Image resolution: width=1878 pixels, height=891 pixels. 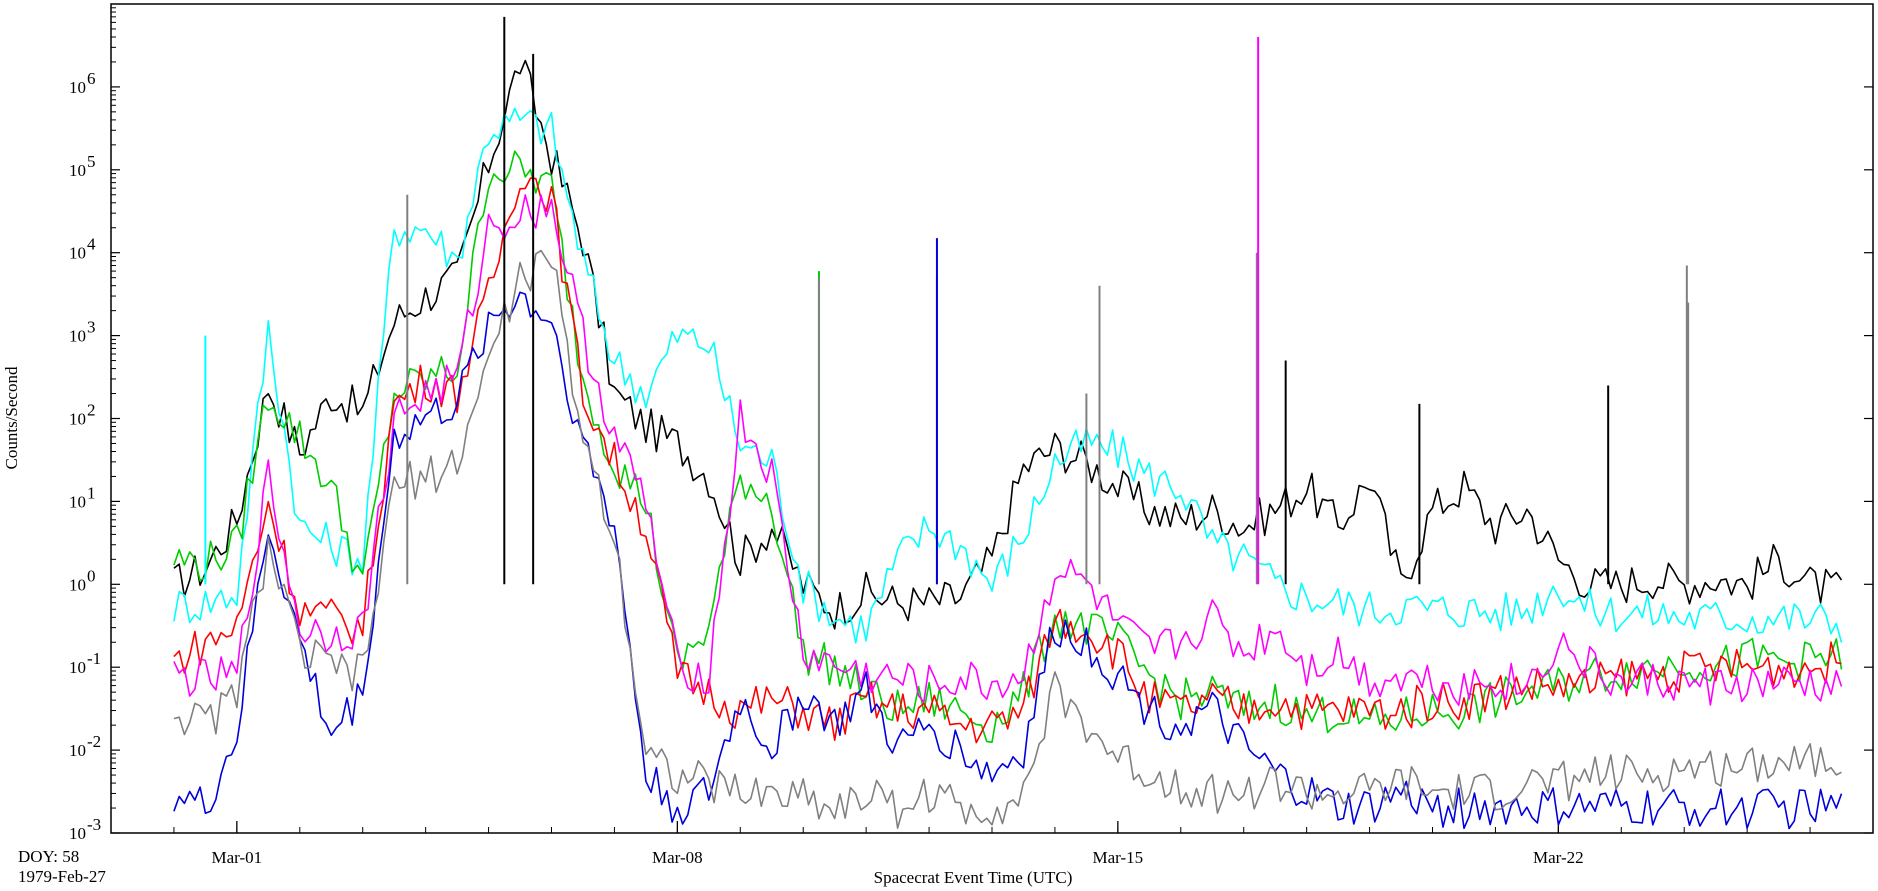 I want to click on y-axis-title: Counts/Second, so click(x=11, y=417).